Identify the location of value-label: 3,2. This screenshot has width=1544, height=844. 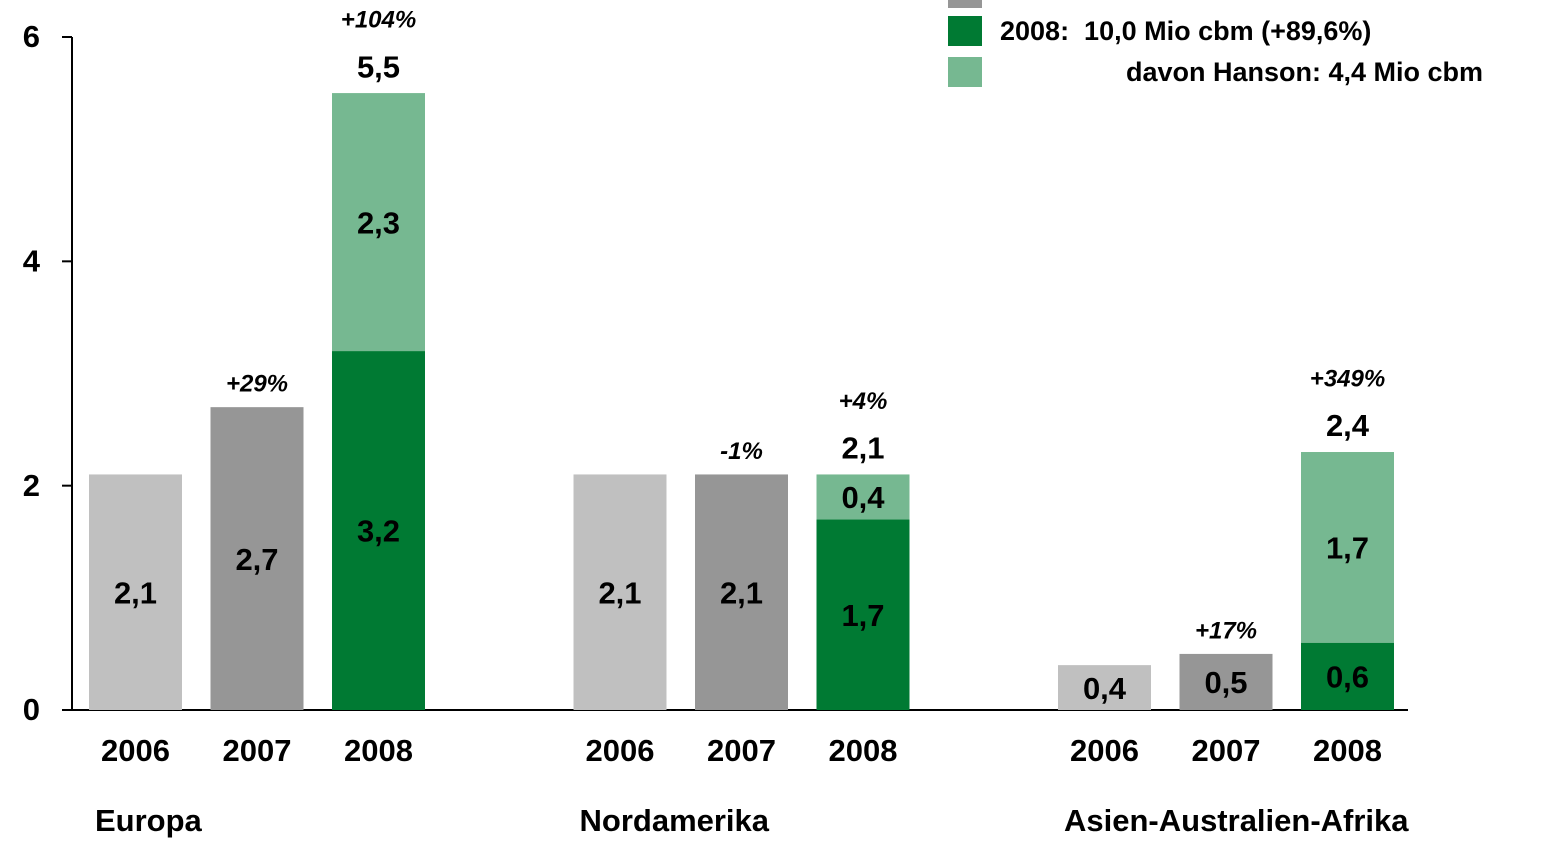
(378, 531).